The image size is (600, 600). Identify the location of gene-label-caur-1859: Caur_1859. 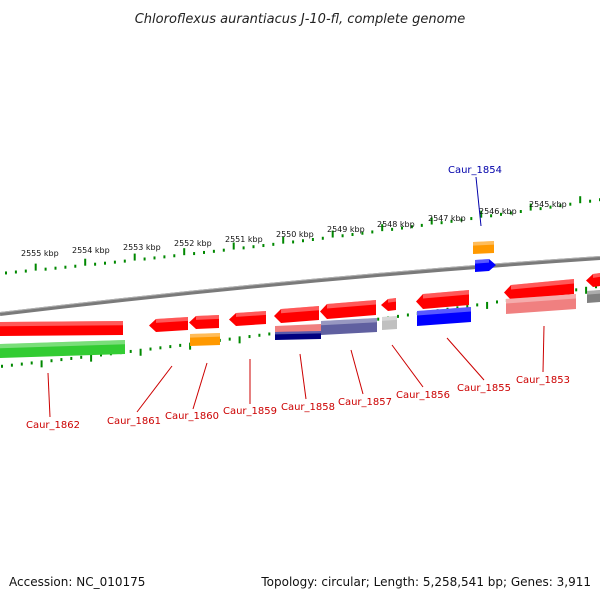
(250, 411).